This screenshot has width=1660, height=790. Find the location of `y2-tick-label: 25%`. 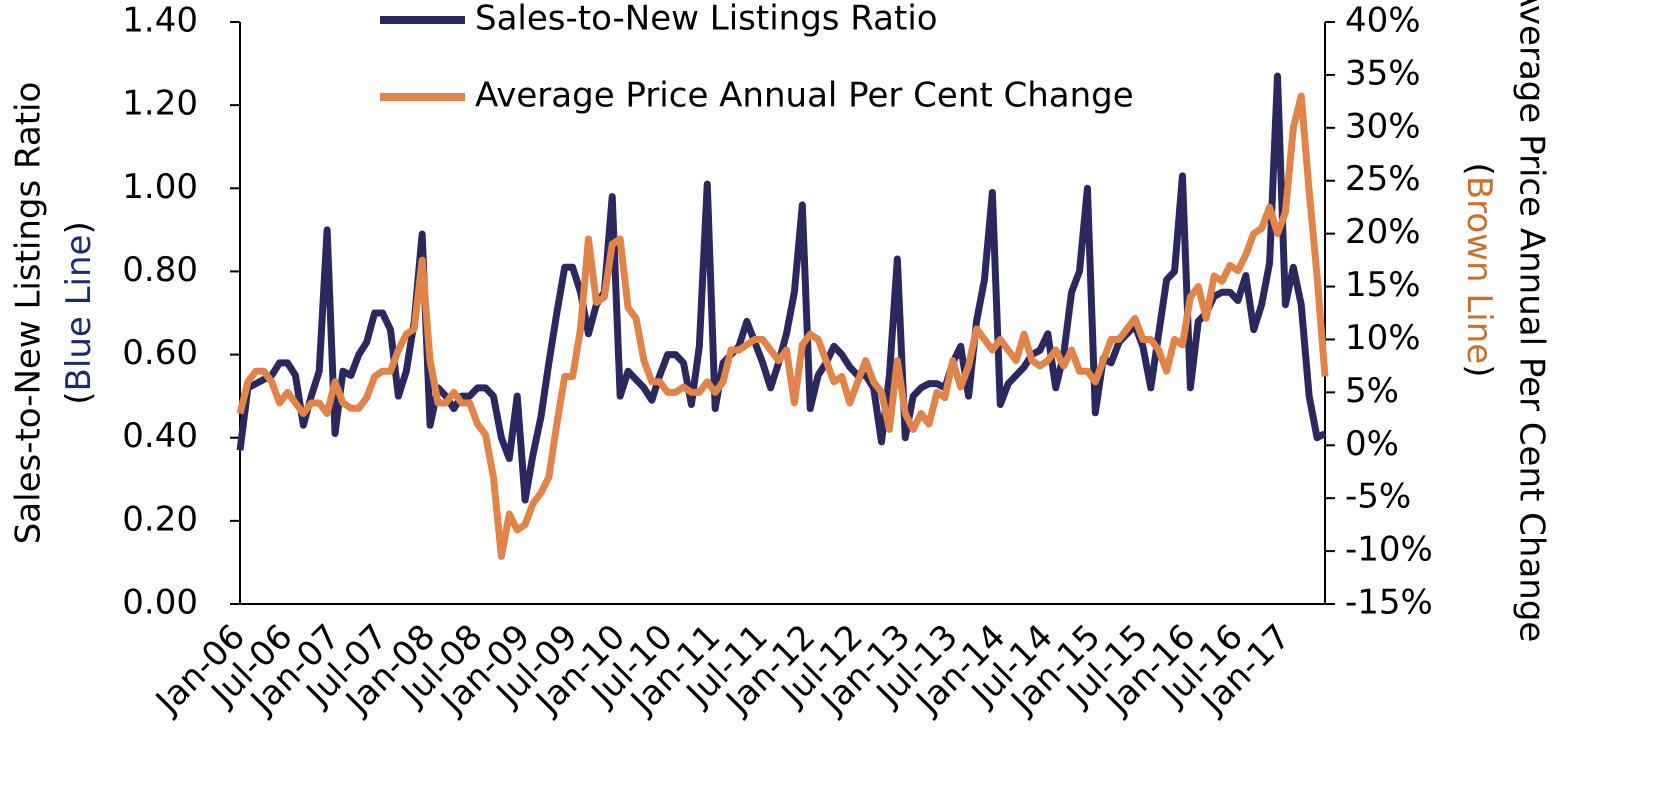

y2-tick-label: 25% is located at coordinates (1383, 179).